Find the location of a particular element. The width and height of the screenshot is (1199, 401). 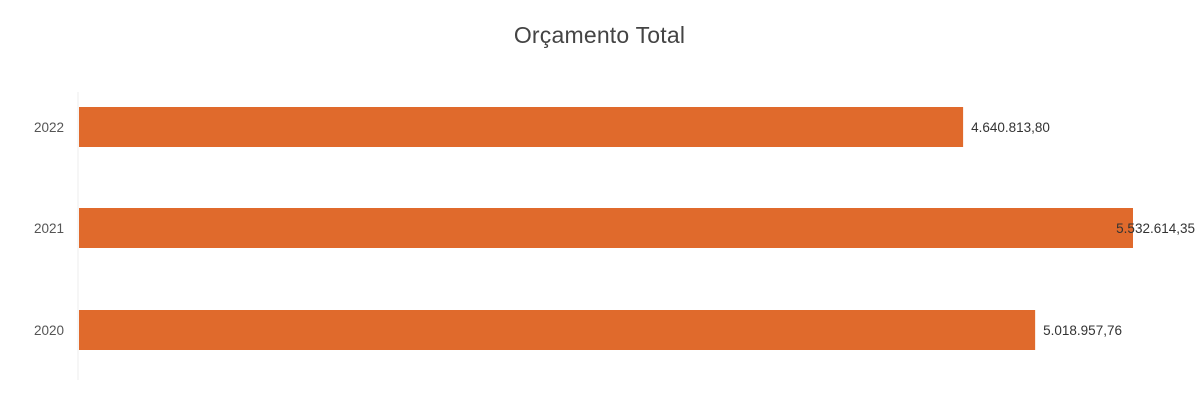

bar-2021 is located at coordinates (606, 228).